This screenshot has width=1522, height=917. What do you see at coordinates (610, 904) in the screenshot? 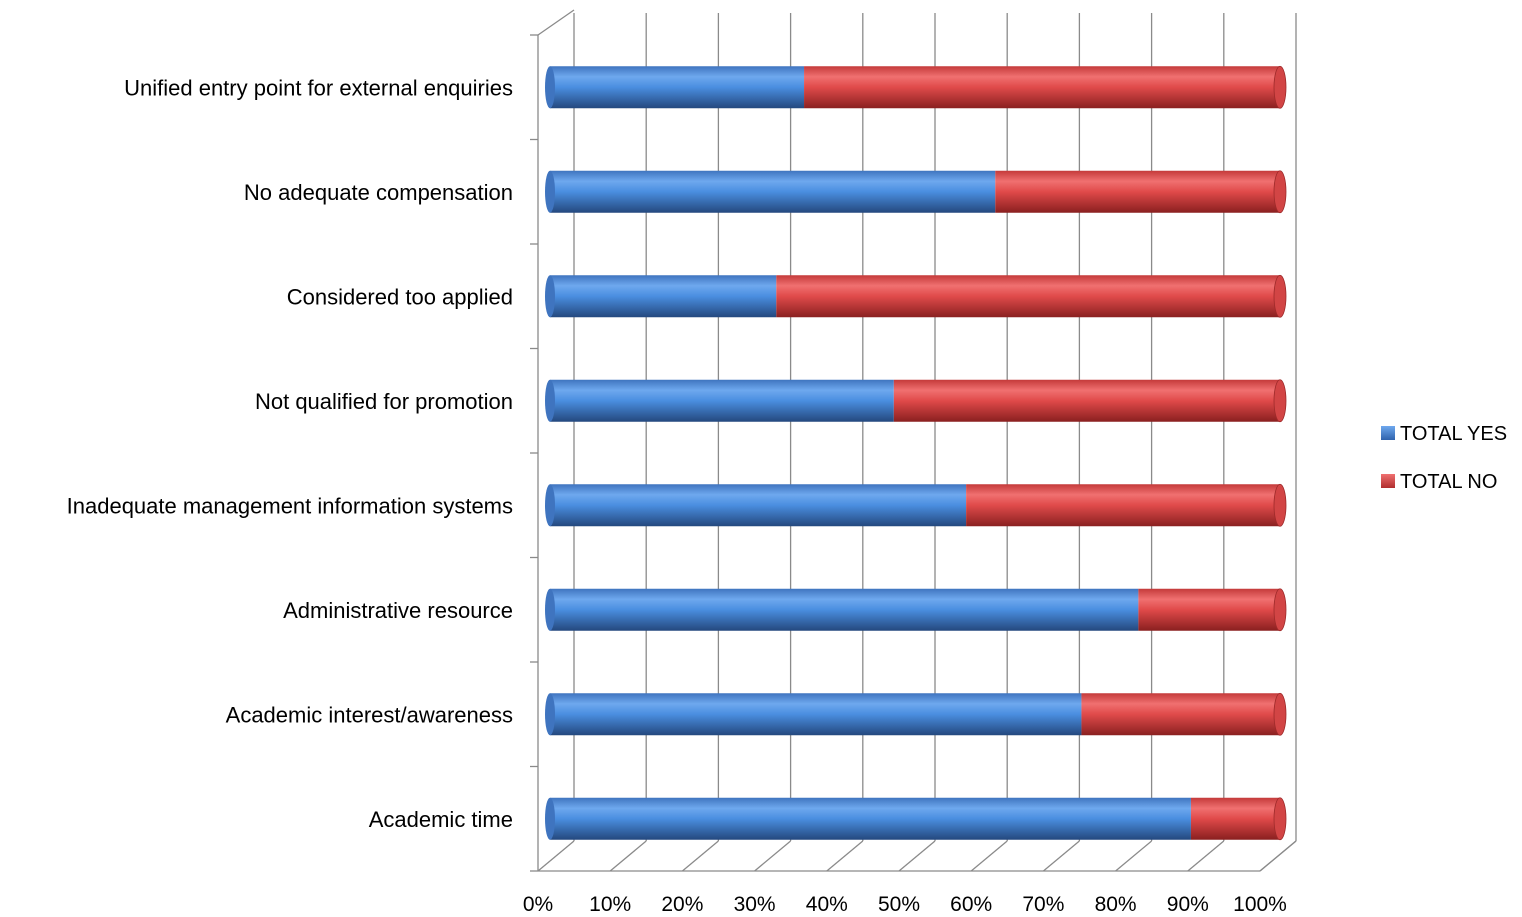
I see `x-tick-label: 10%` at bounding box center [610, 904].